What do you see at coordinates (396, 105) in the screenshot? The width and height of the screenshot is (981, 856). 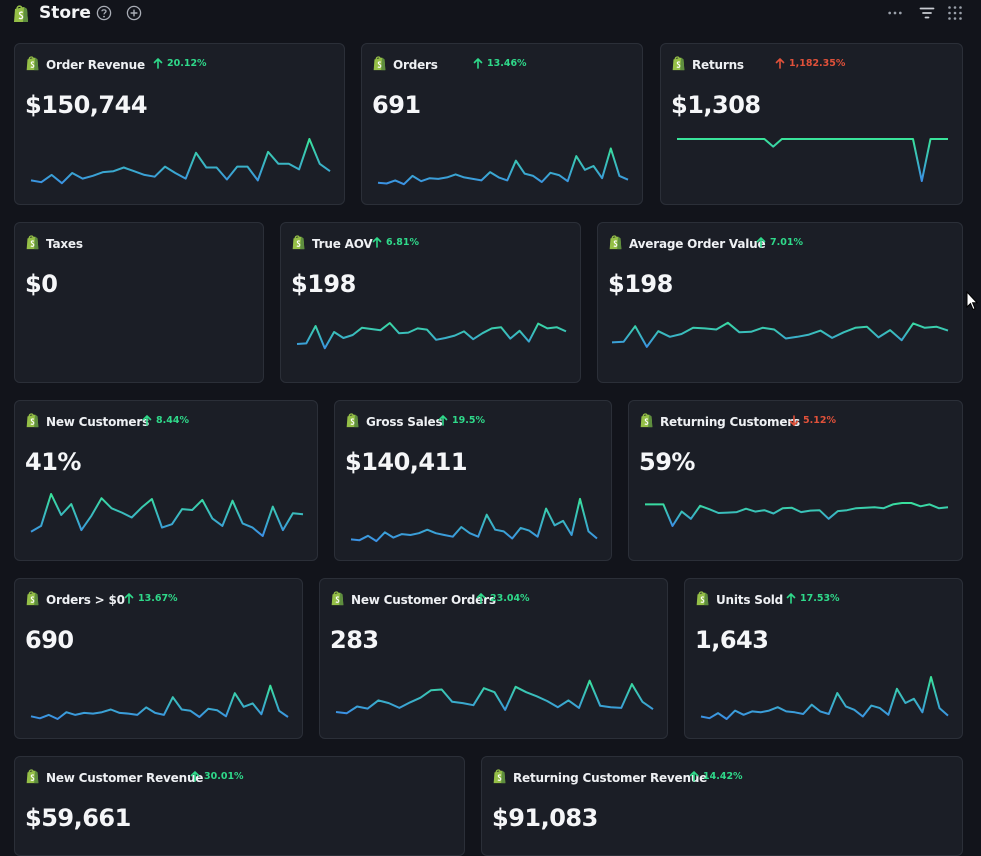 I see `metric-value: 691` at bounding box center [396, 105].